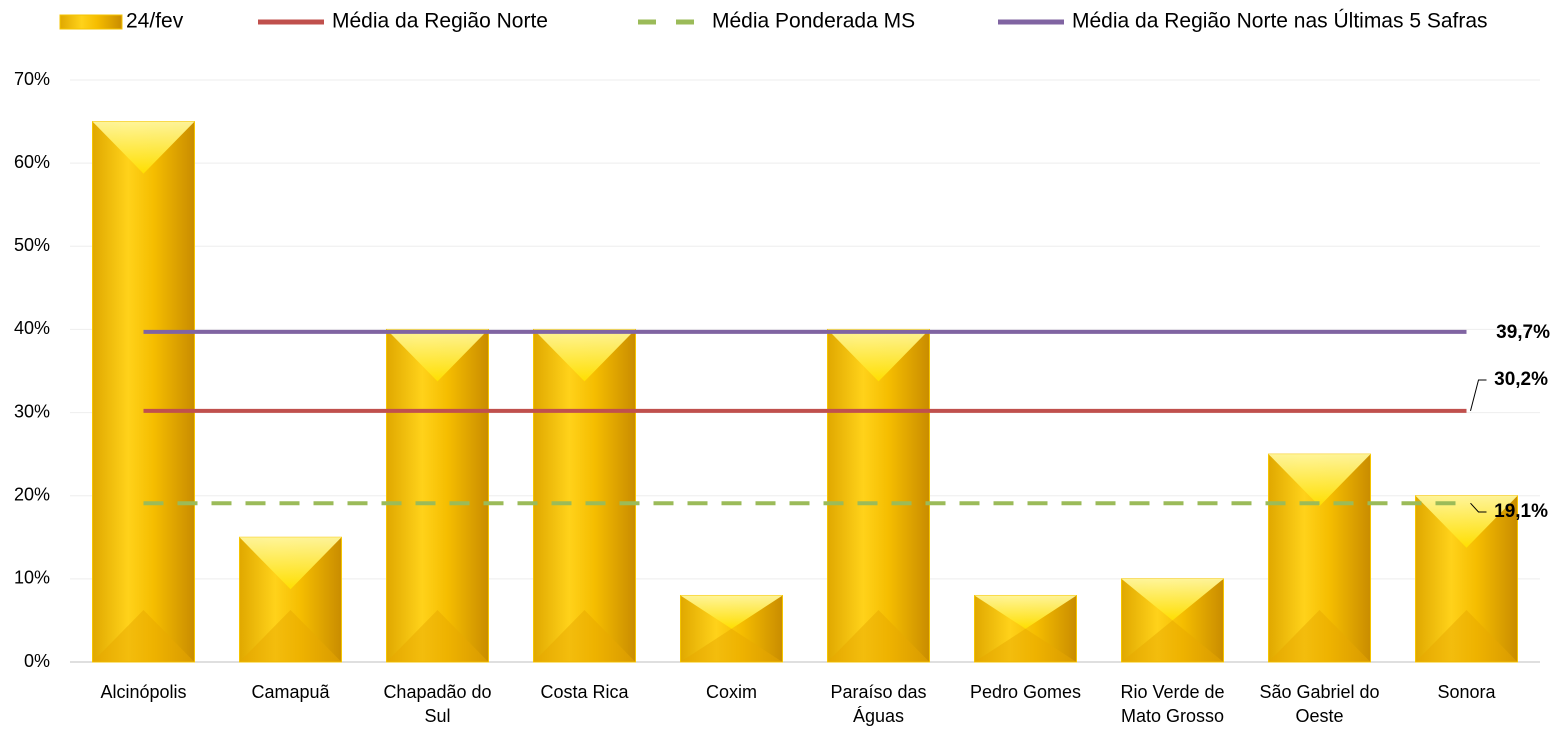 The width and height of the screenshot is (1560, 732). I want to click on y-tick-label: 0%, so click(37, 661).